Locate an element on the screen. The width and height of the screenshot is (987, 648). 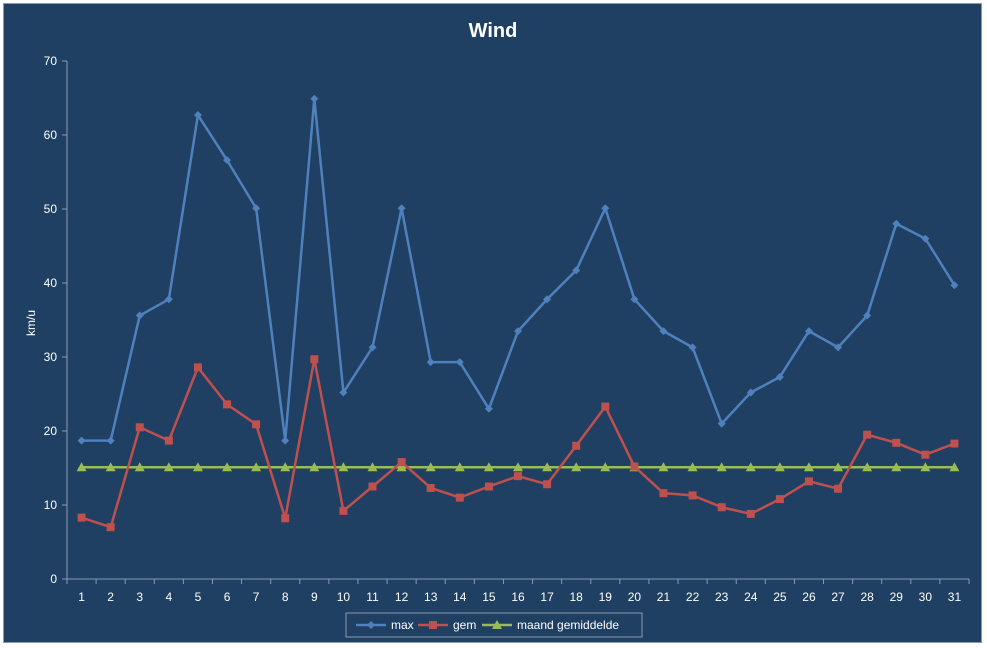
chart-title: Wind is located at coordinates (493, 31).